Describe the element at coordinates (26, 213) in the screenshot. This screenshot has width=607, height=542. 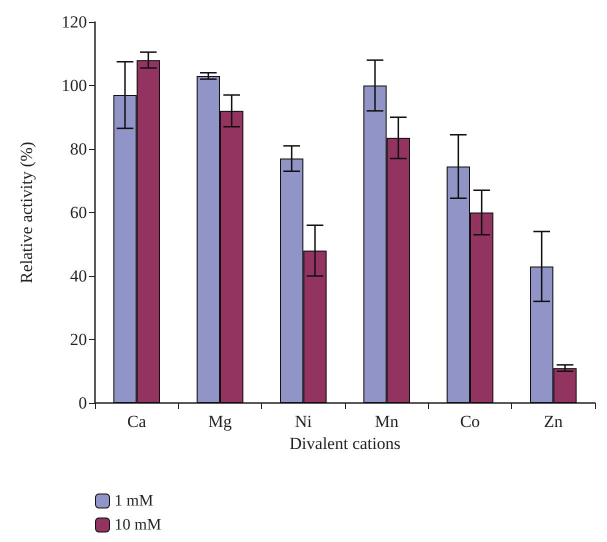
I see `y-axis-title: Relative activity (%)` at that location.